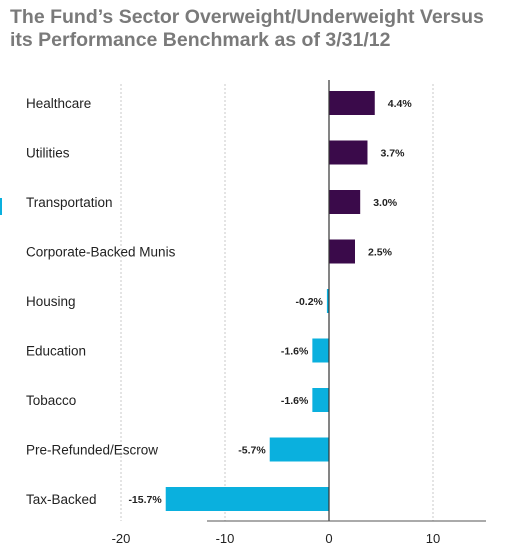 The image size is (509, 549). I want to click on bar-utilities, so click(348, 152).